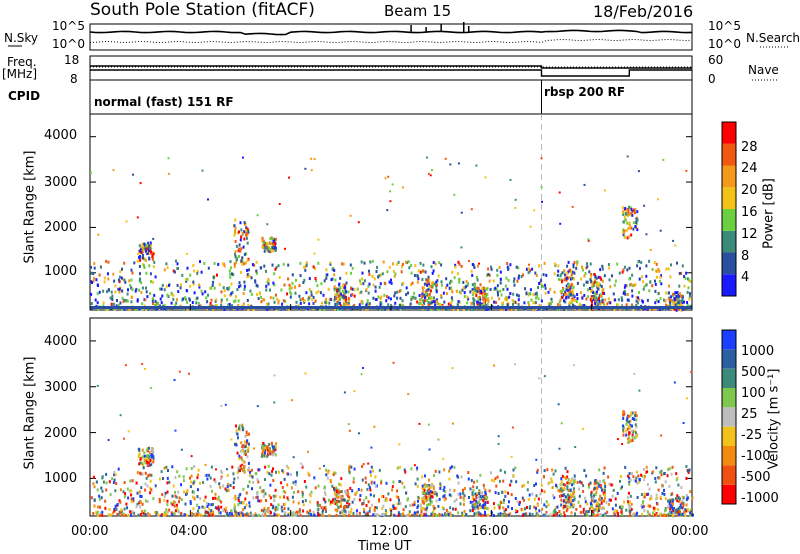 This screenshot has height=554, width=800. Describe the element at coordinates (749, 190) in the screenshot. I see `power-cbar-tick-20: 20` at that location.